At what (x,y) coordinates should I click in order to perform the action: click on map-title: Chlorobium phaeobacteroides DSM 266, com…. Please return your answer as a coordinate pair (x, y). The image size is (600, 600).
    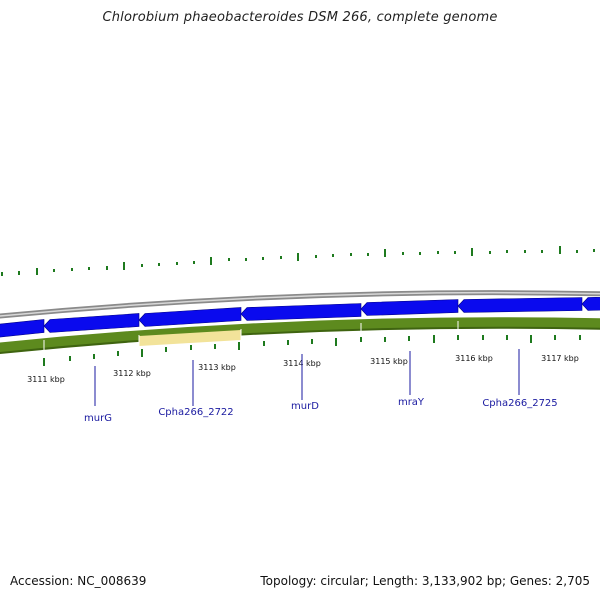
    Looking at the image, I should click on (300, 17).